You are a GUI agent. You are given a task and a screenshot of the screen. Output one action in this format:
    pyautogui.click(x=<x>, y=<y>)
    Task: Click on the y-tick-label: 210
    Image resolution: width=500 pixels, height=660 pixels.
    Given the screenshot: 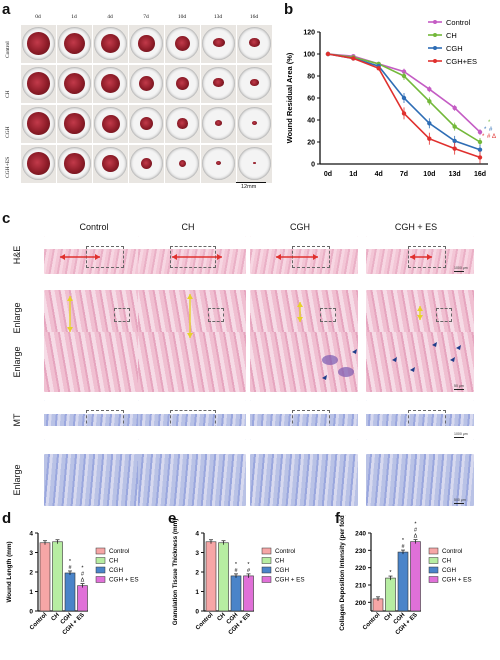 What is the action you would take?
    pyautogui.click(x=360, y=586)
    